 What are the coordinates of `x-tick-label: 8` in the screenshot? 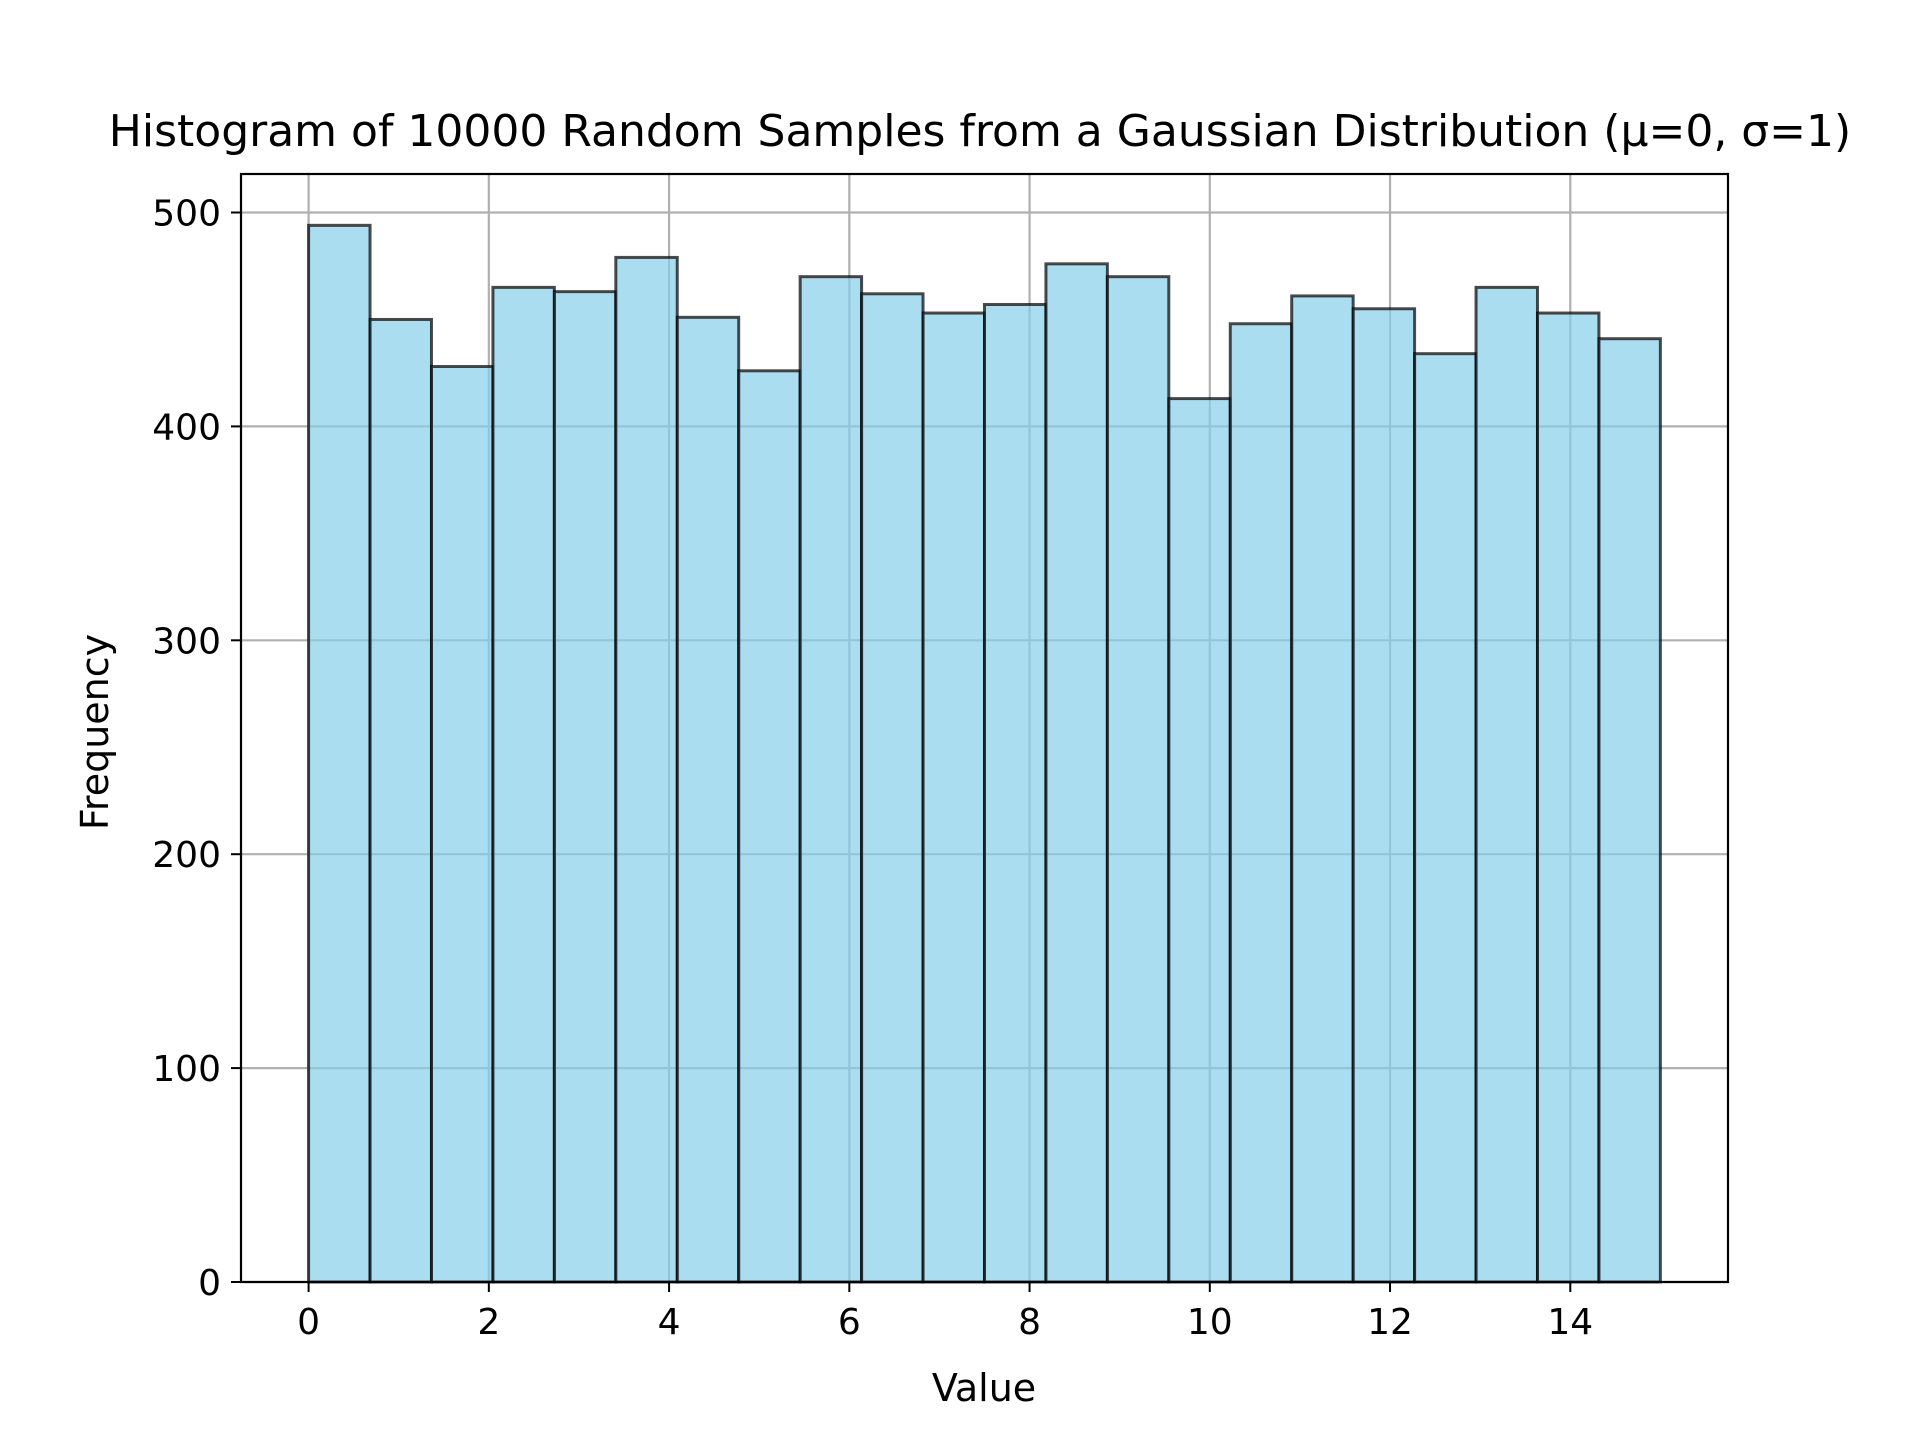 It's located at (1029, 1322).